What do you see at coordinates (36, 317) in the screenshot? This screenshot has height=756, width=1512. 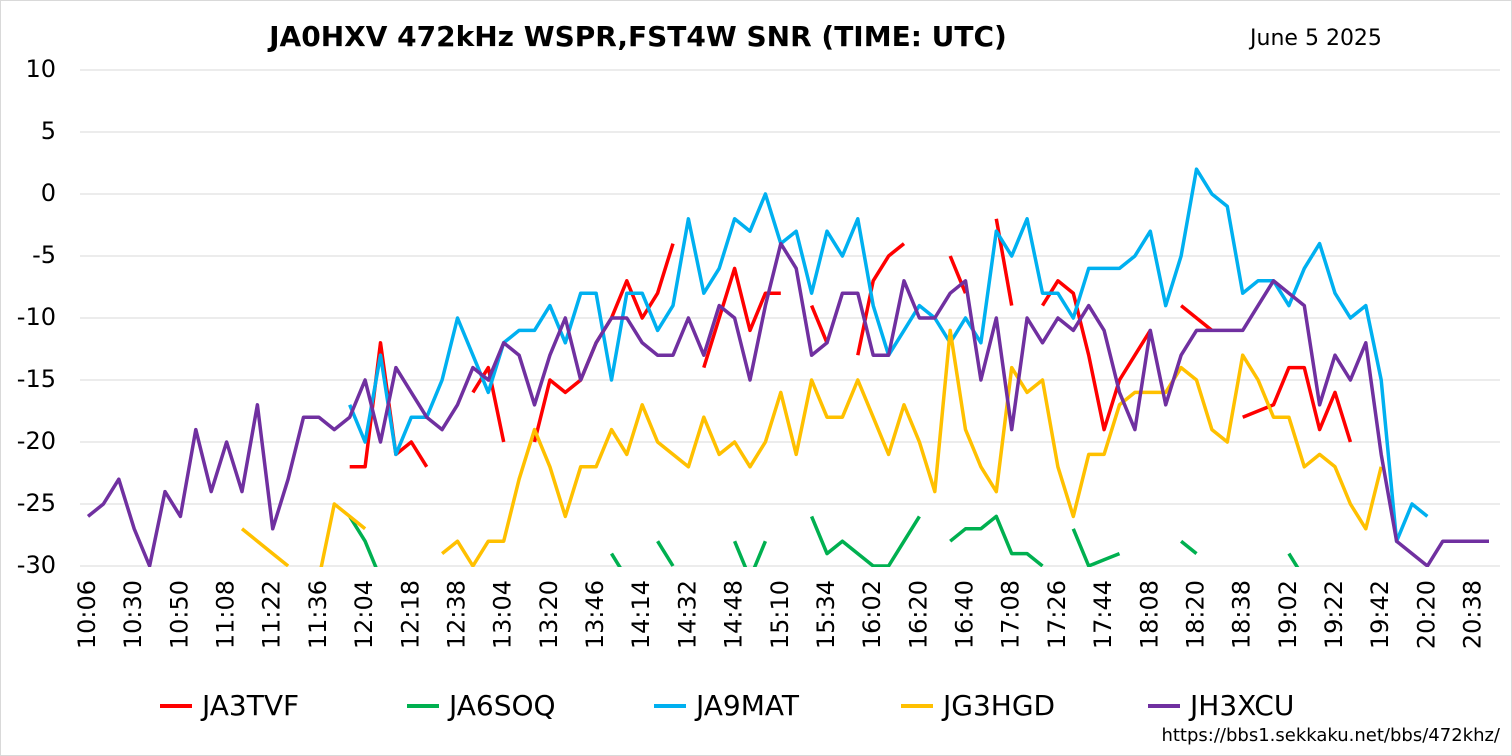 I see `y-tick-label: -10` at bounding box center [36, 317].